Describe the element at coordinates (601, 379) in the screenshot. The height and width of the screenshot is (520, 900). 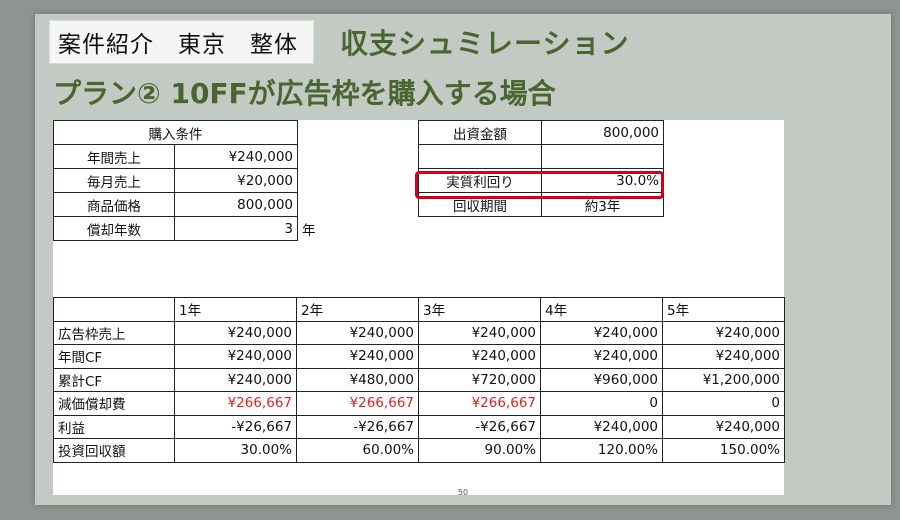
I see `table-cell: ¥960,000` at that location.